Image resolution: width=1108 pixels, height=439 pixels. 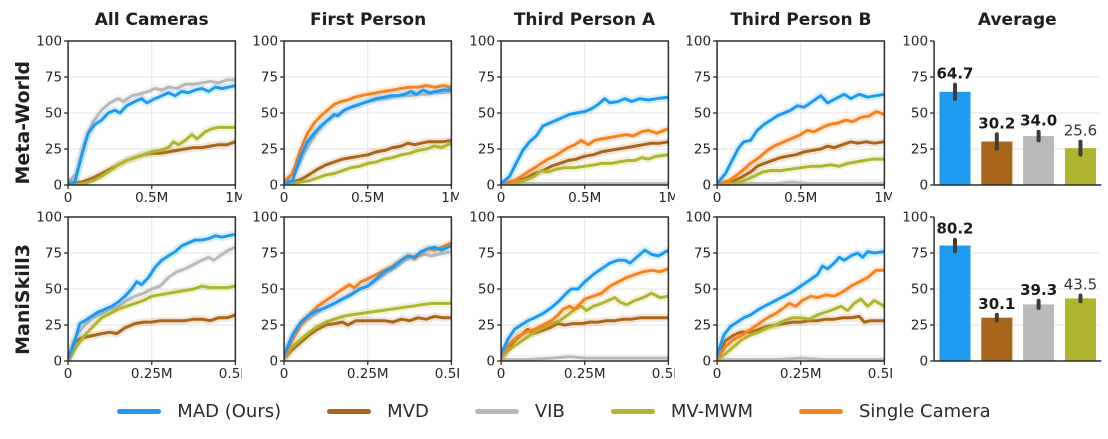 What do you see at coordinates (349, 411) in the screenshot?
I see `mvd-line-swatch-icon` at bounding box center [349, 411].